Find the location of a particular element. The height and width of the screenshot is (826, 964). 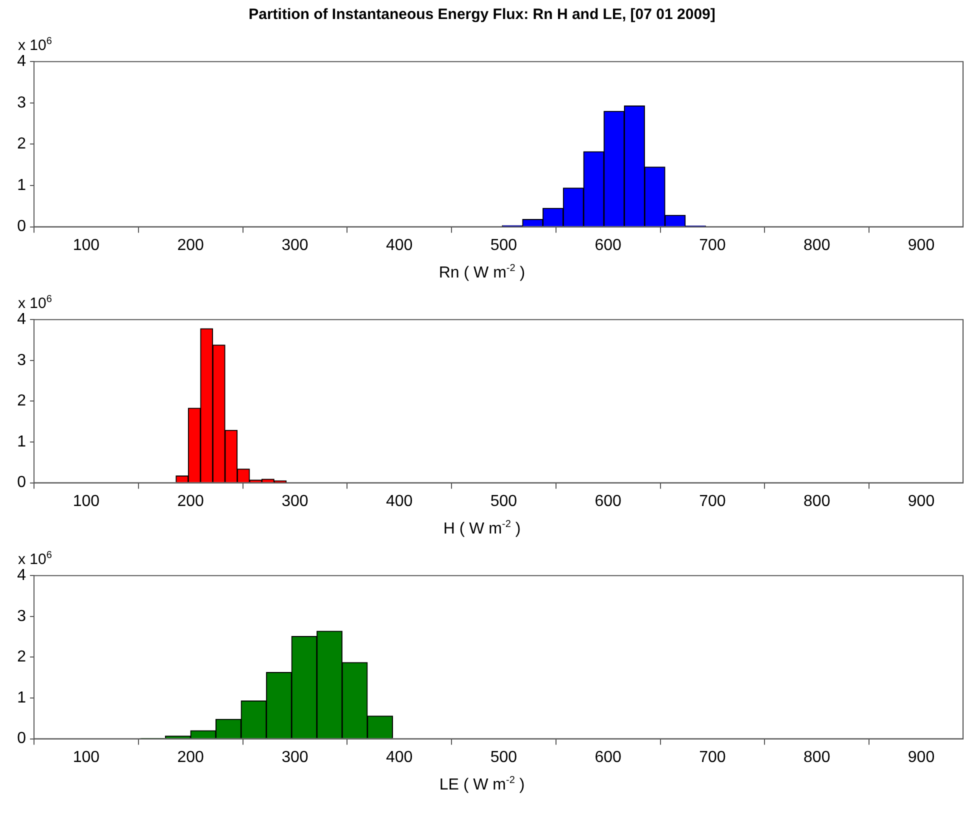

chart-title: Partition of Instantaneous Energy Flux: Rn H and LE, [07 01 2009] is located at coordinates (482, 15).